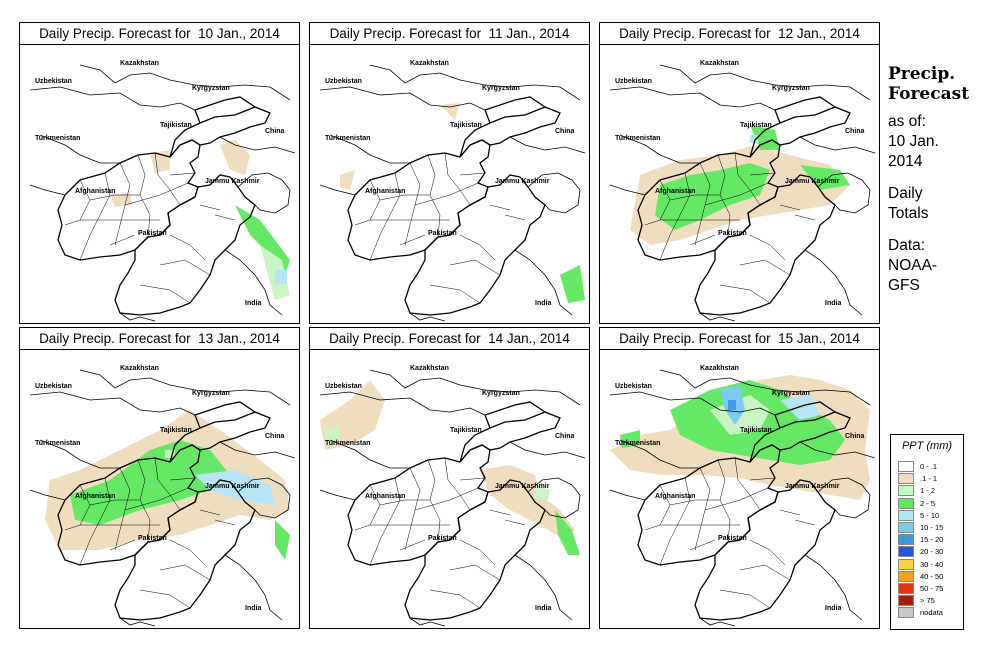  I want to click on legend-label: 15 - 20, so click(932, 540).